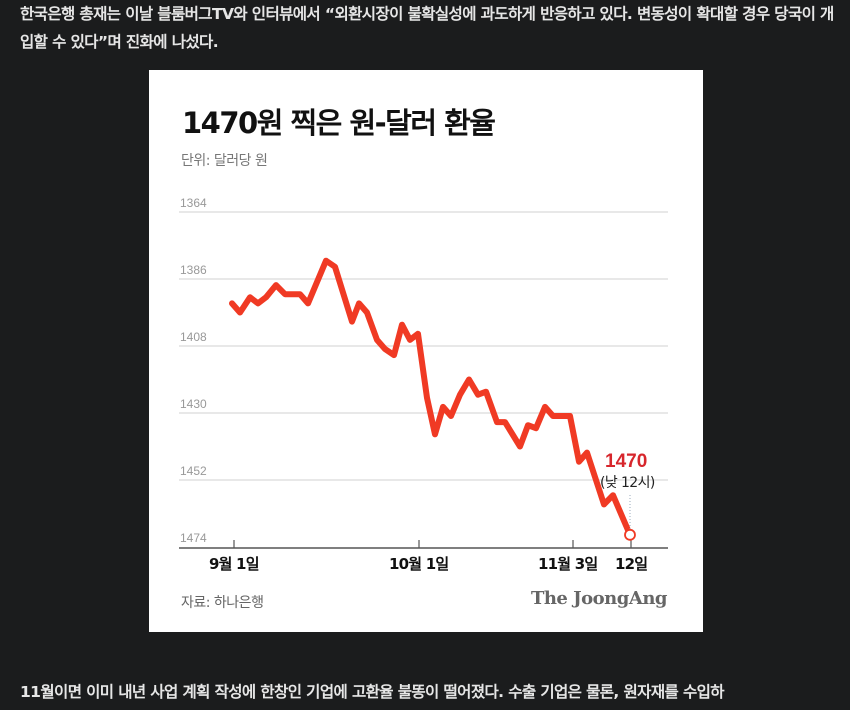 Image resolution: width=850 pixels, height=710 pixels. I want to click on figure-unit: 단위: 달러당 원, so click(224, 161).